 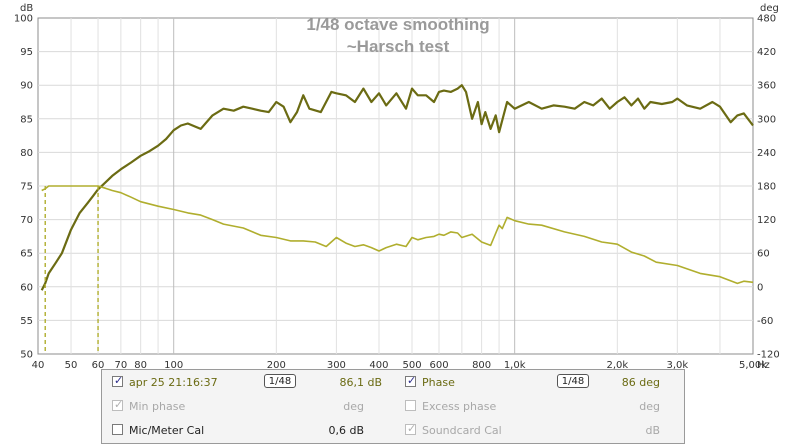 I want to click on smoothing-selector: 1/48, so click(x=280, y=381).